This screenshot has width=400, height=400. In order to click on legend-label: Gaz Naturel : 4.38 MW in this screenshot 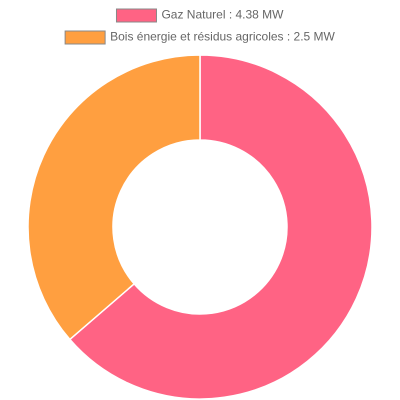, I will do `click(222, 15)`.